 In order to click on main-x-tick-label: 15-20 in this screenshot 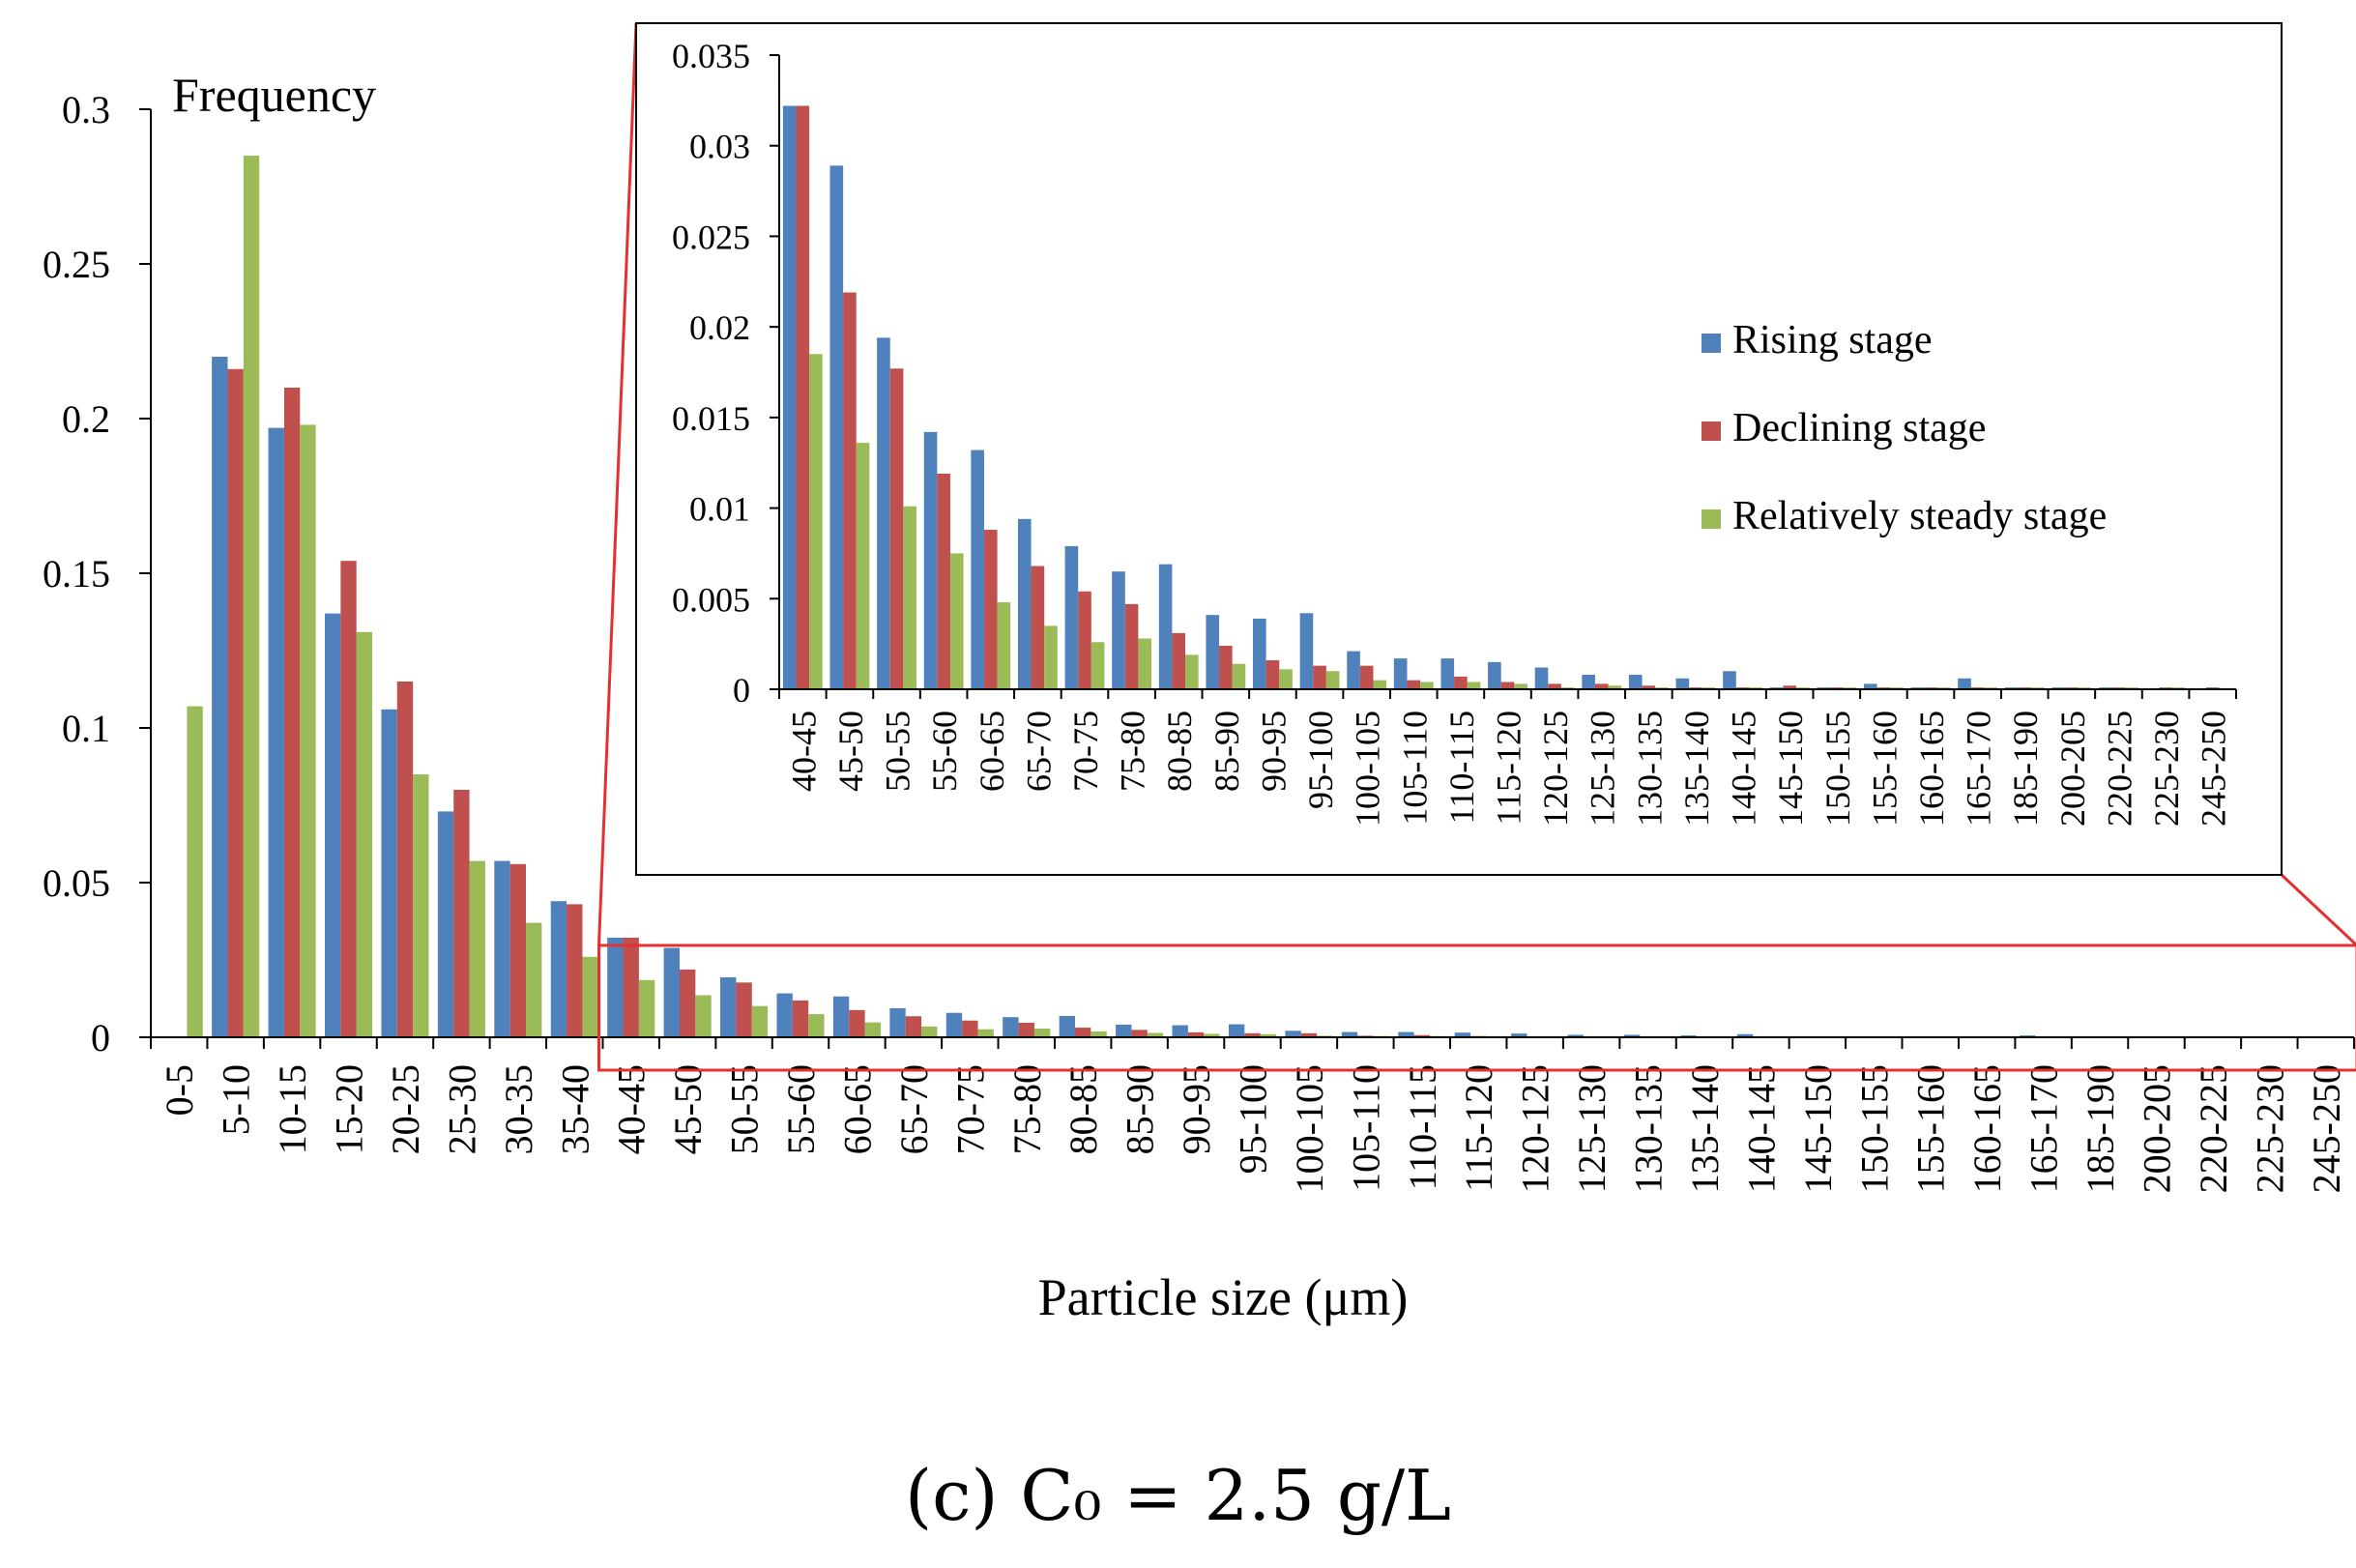, I will do `click(350, 1109)`.